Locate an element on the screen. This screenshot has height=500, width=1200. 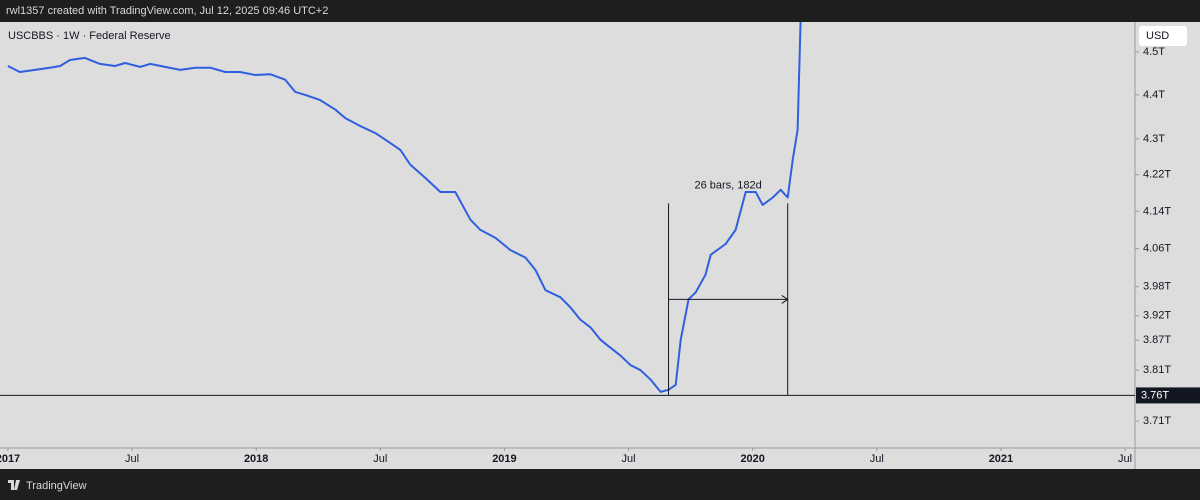
y-tick-label: 4.5T is located at coordinates (1154, 52).